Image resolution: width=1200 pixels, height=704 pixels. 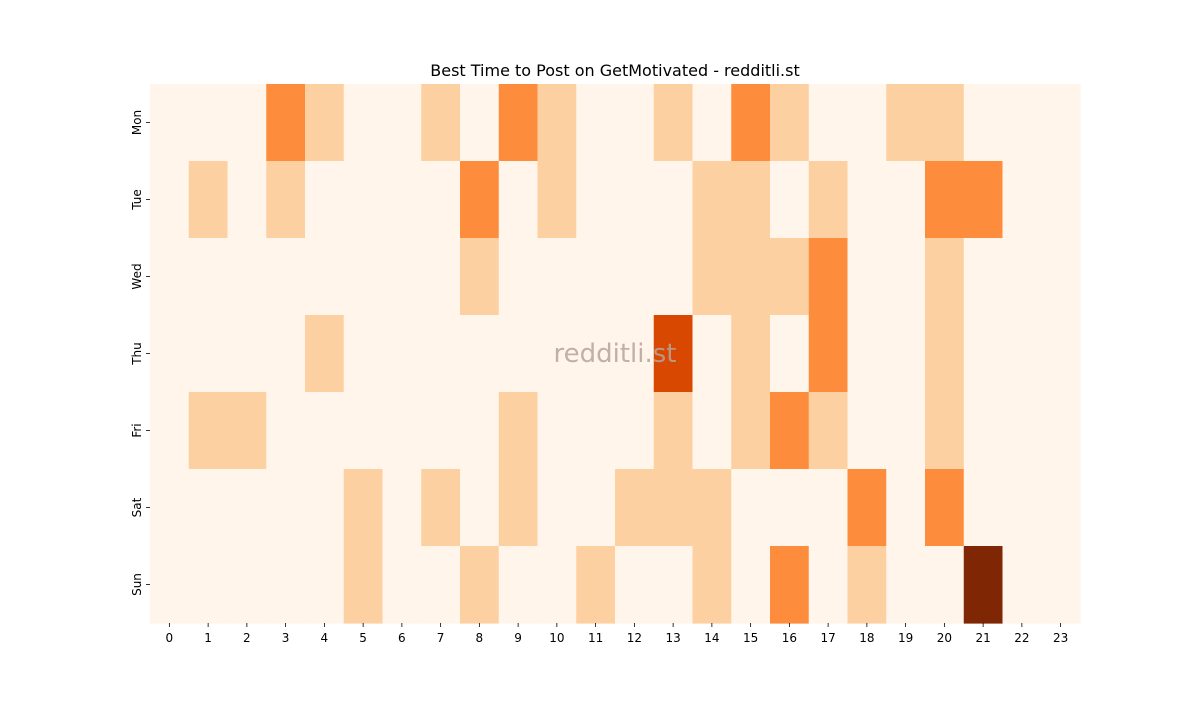 I want to click on x-tick-label: 8, so click(x=480, y=638).